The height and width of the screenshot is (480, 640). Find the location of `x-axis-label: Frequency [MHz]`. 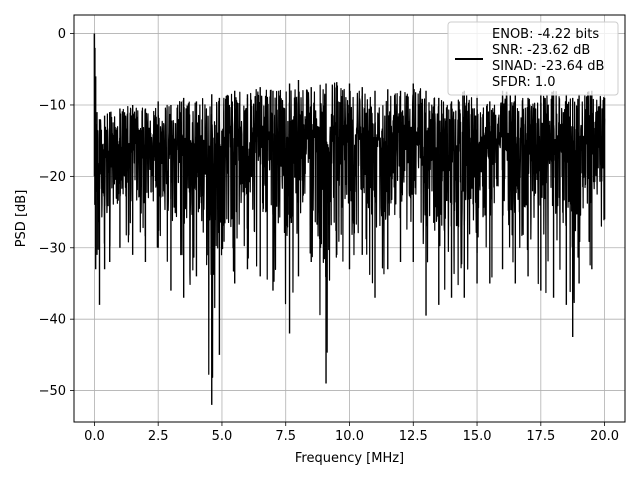

x-axis-label: Frequency [MHz] is located at coordinates (349, 458).